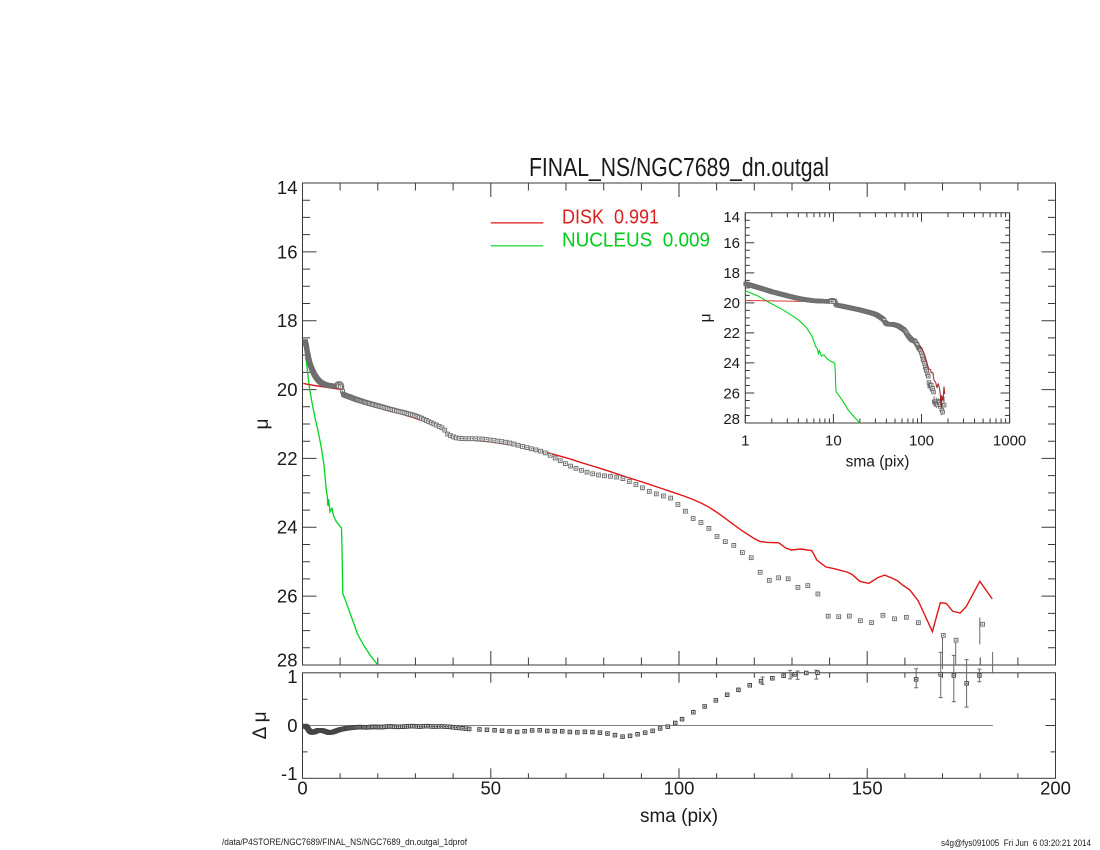 This screenshot has width=1100, height=850. I want to click on svg-text: 150, so click(867, 788).